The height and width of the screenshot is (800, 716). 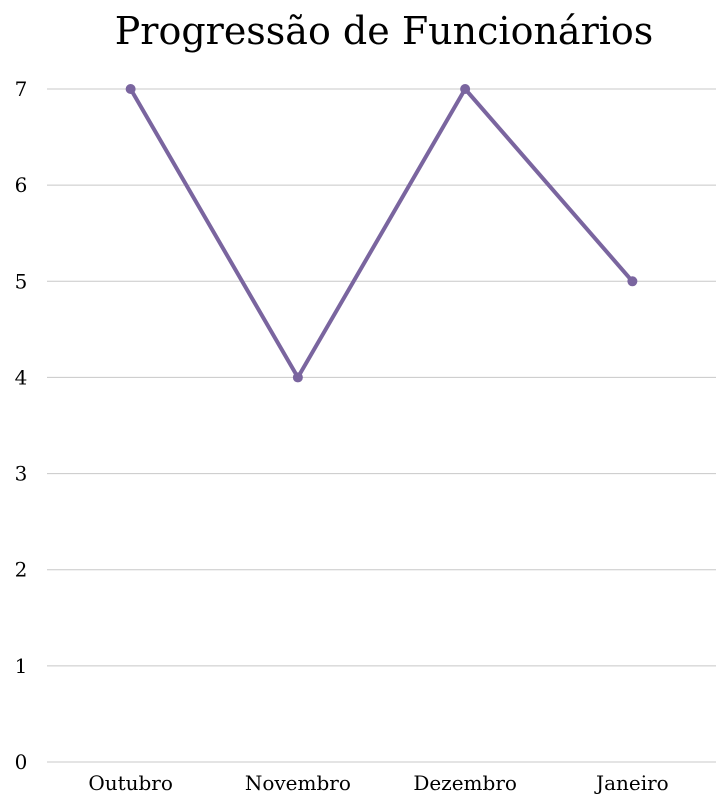 I want to click on y-axis-tick-labels: 0 1 2 3 4 5 6 7, so click(x=21, y=425).